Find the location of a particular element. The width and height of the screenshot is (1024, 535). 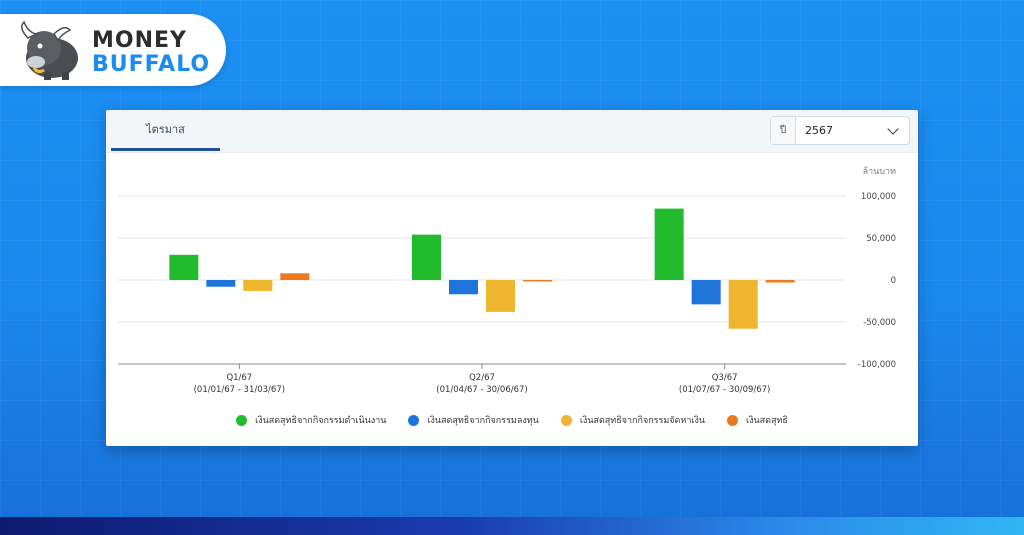

x-tick-label: Q1/67 is located at coordinates (239, 378).